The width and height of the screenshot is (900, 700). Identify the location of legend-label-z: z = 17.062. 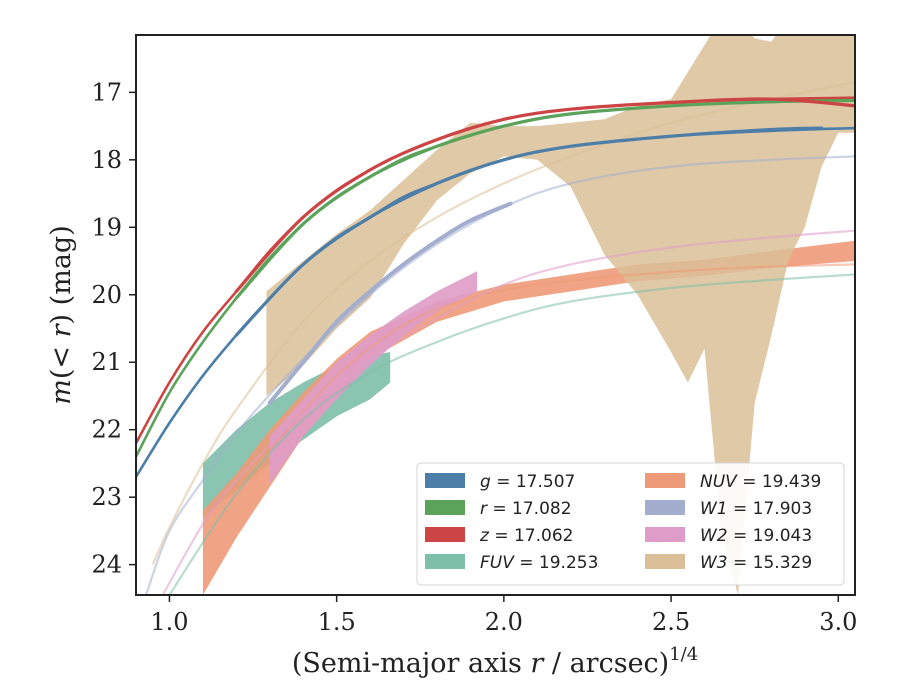
(526, 536).